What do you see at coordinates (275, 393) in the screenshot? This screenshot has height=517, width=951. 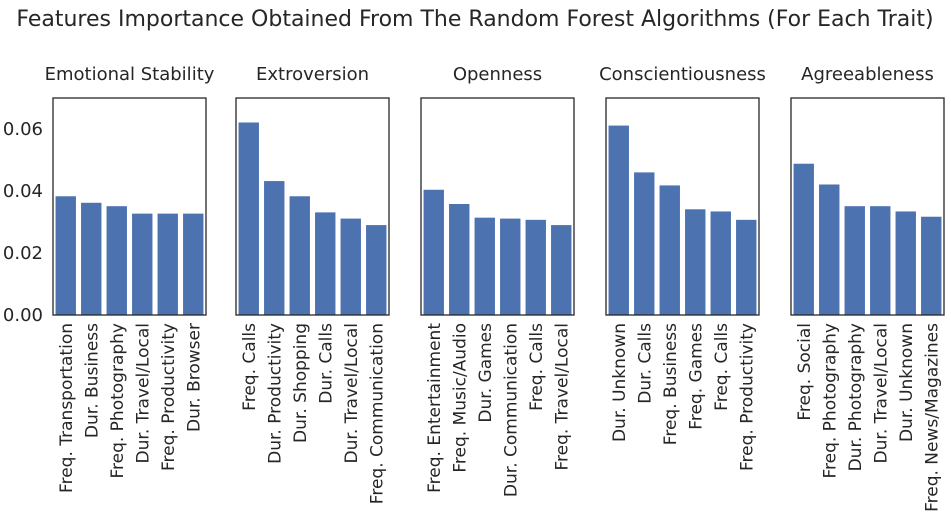 I see `x-tick-label: Dur. Productivity` at bounding box center [275, 393].